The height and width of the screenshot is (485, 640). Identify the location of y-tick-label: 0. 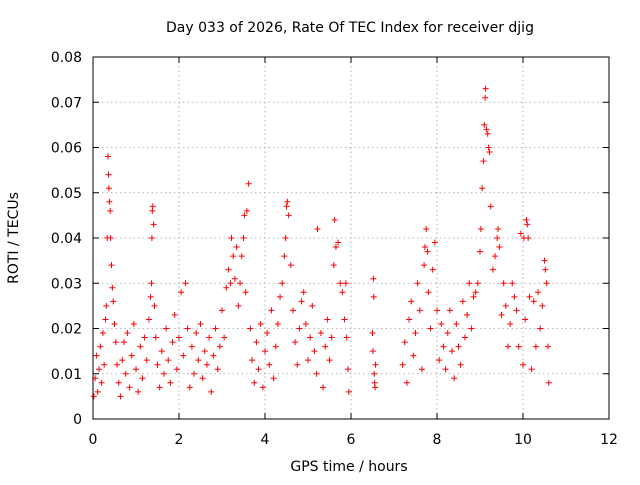
(77, 420).